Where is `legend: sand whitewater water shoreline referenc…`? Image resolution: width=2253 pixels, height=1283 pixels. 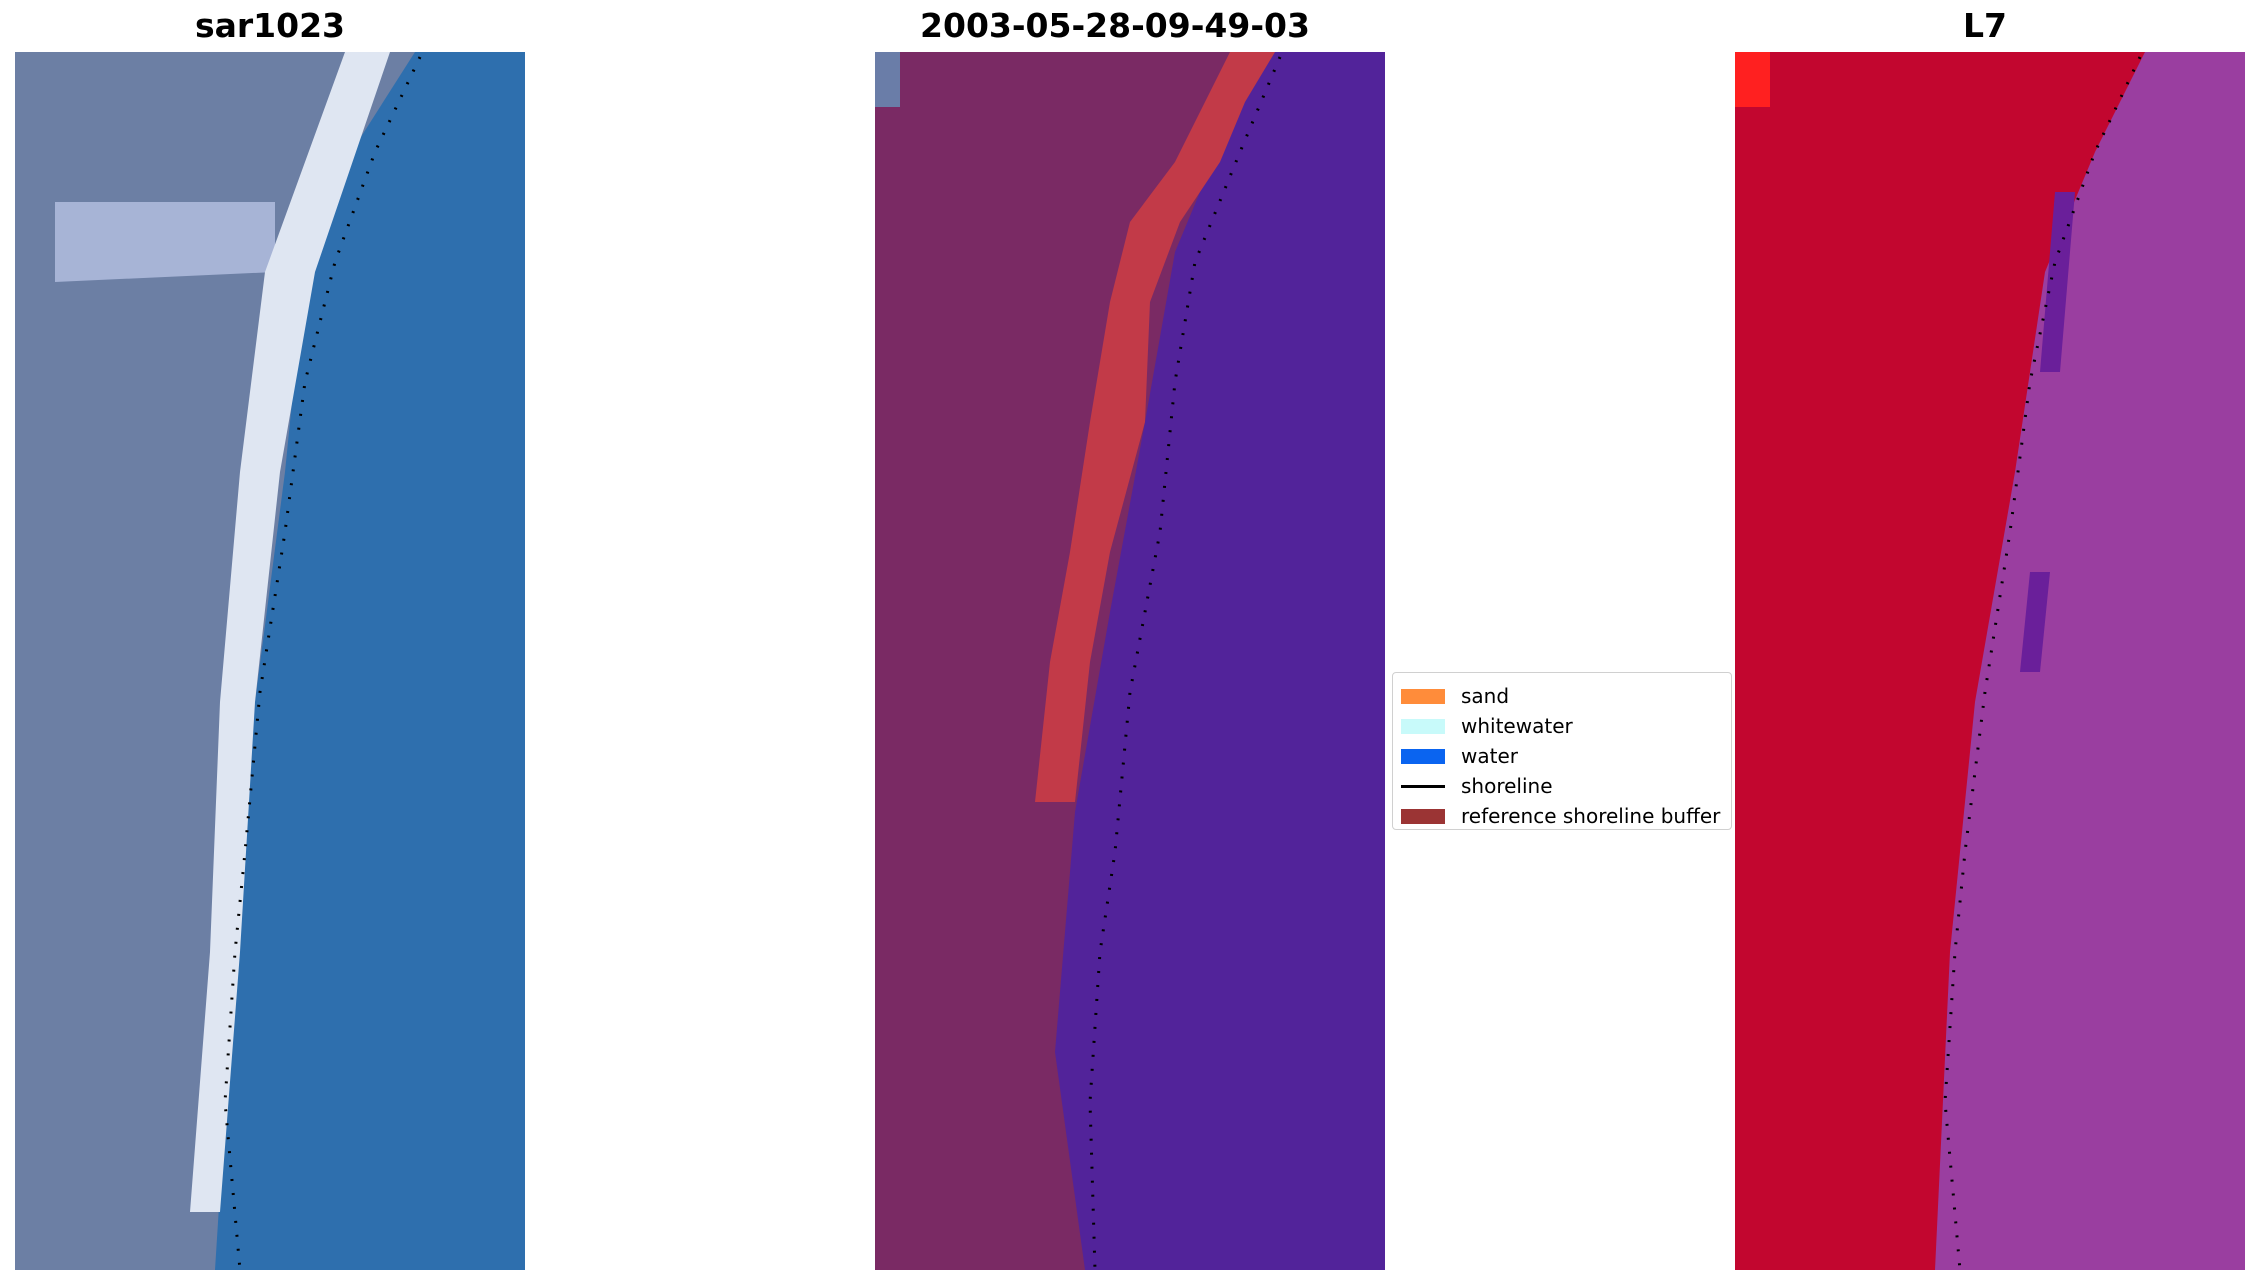 legend: sand whitewater water shoreline referenc… is located at coordinates (1562, 751).